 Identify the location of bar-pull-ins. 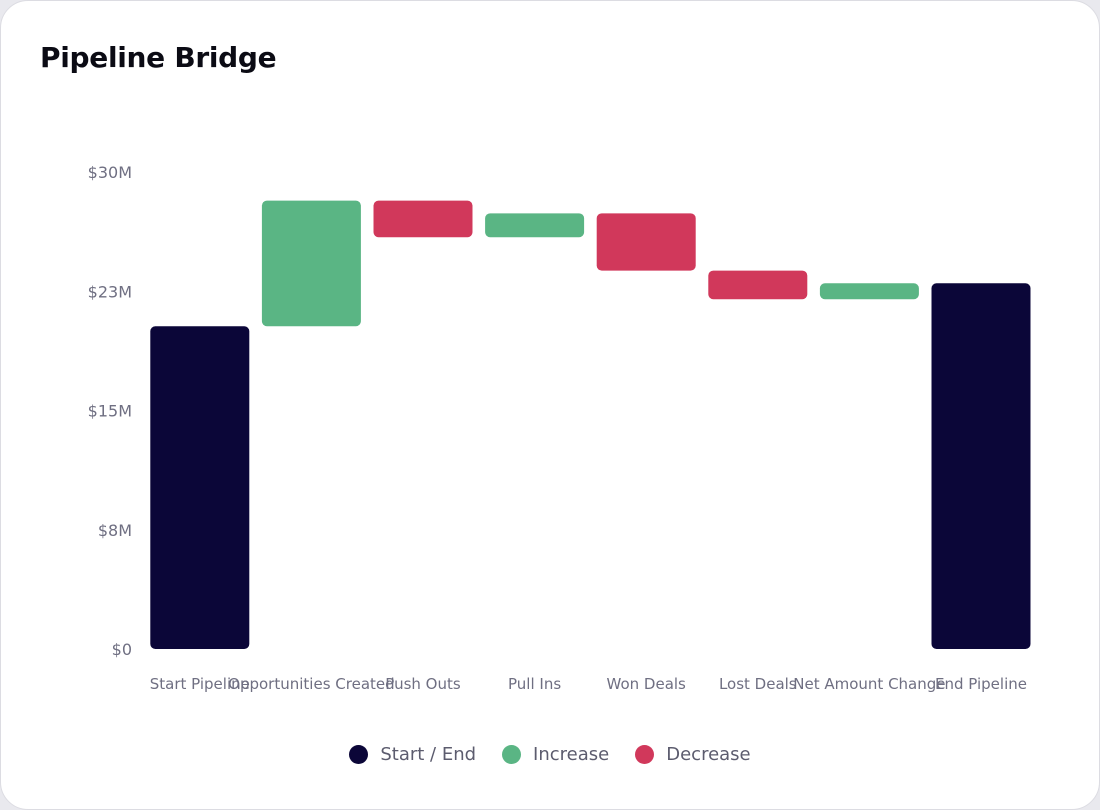
(535, 225).